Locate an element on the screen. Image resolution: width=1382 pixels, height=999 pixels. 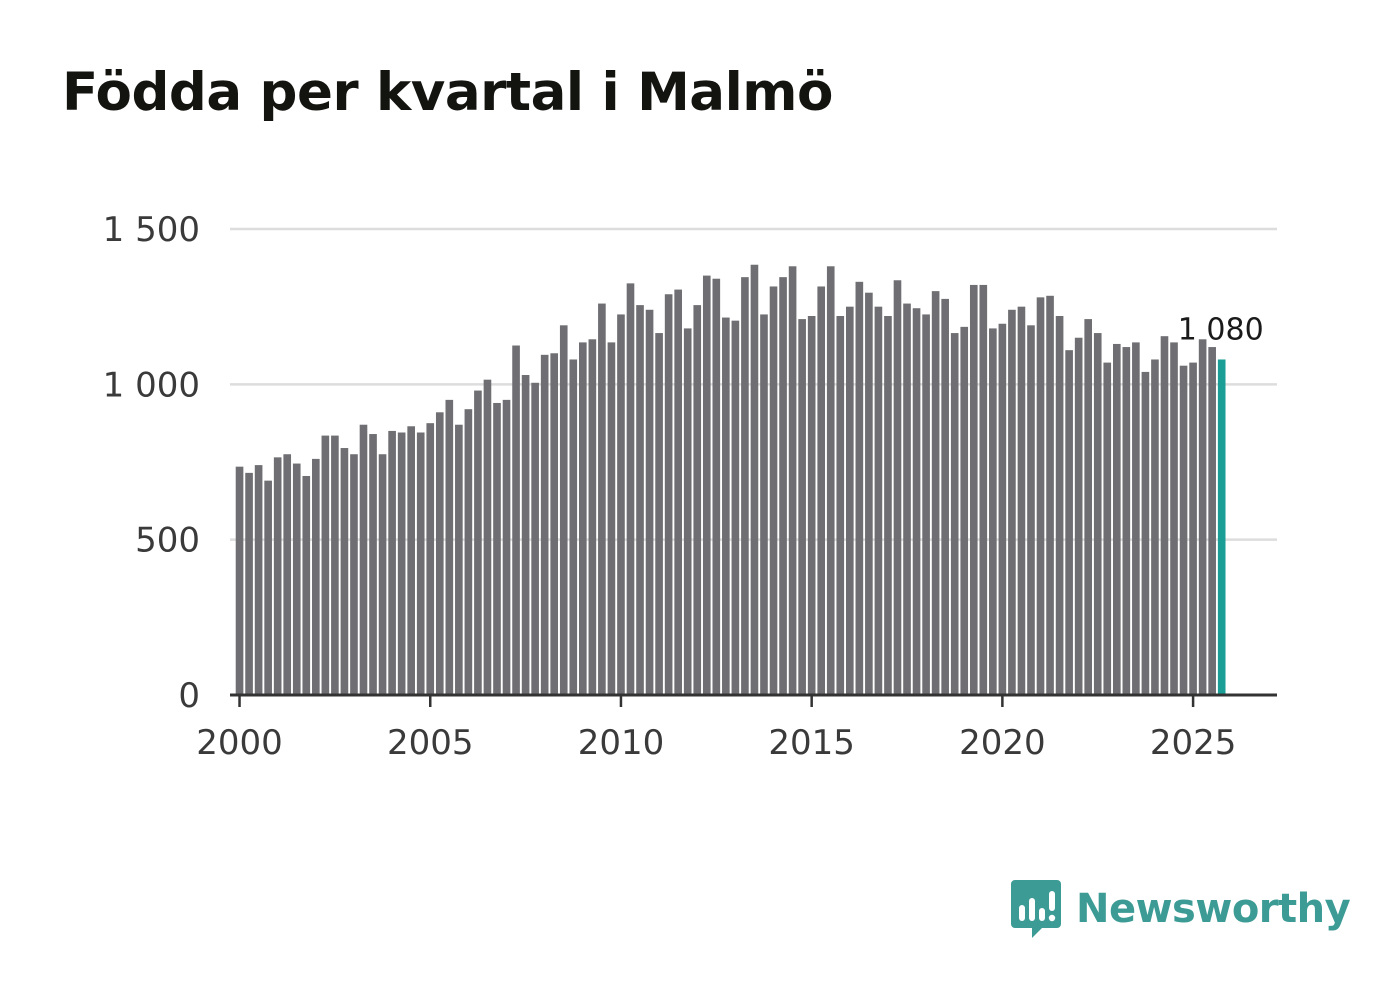
y-tick-label: 0 is located at coordinates (189, 696).